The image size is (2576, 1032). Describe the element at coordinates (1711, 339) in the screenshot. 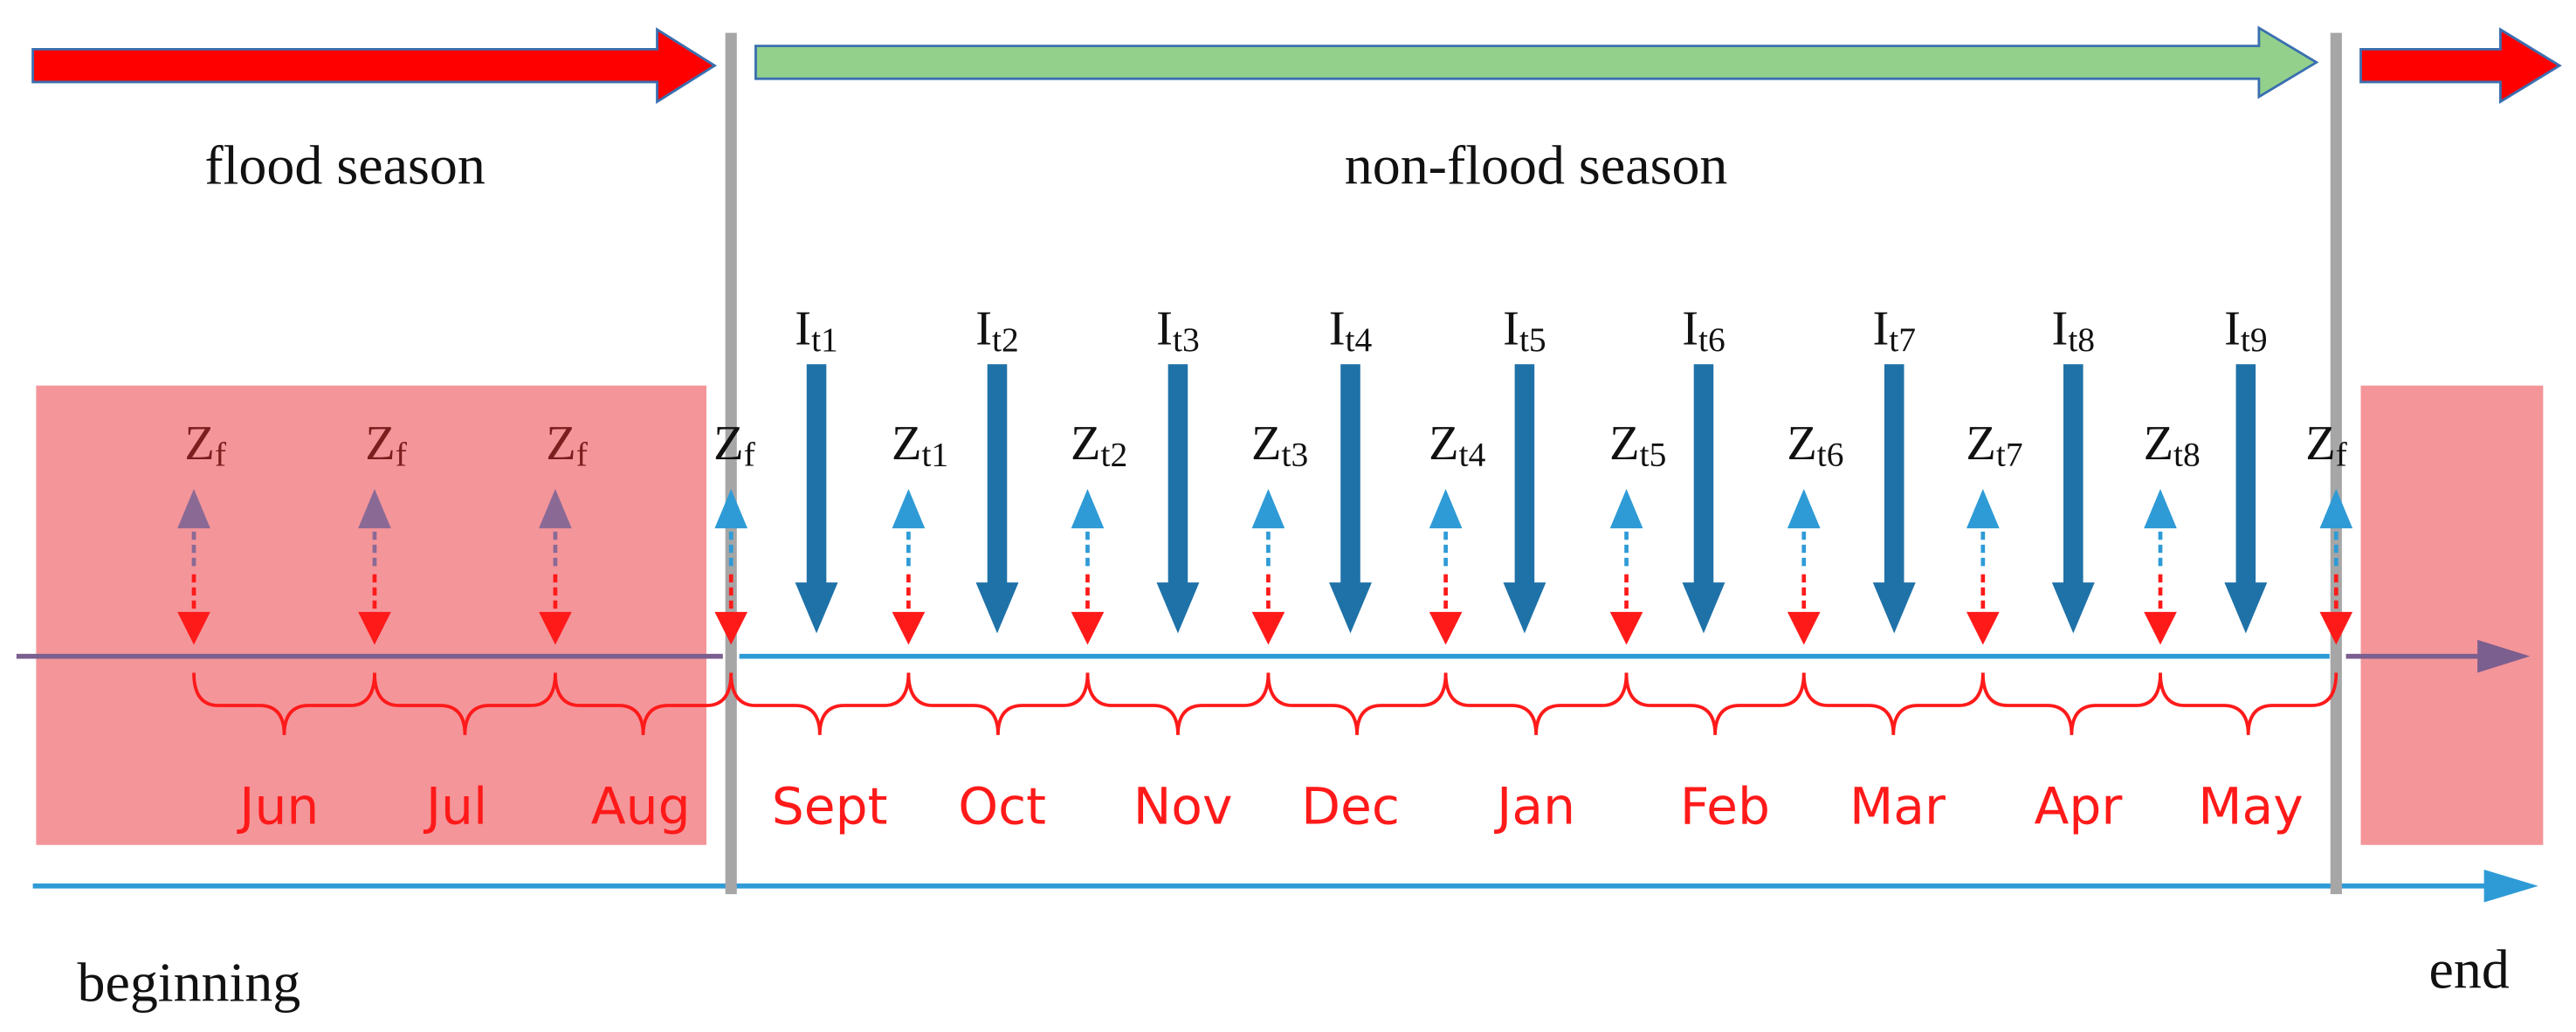

I see `inflow-label-sub: t6` at that location.